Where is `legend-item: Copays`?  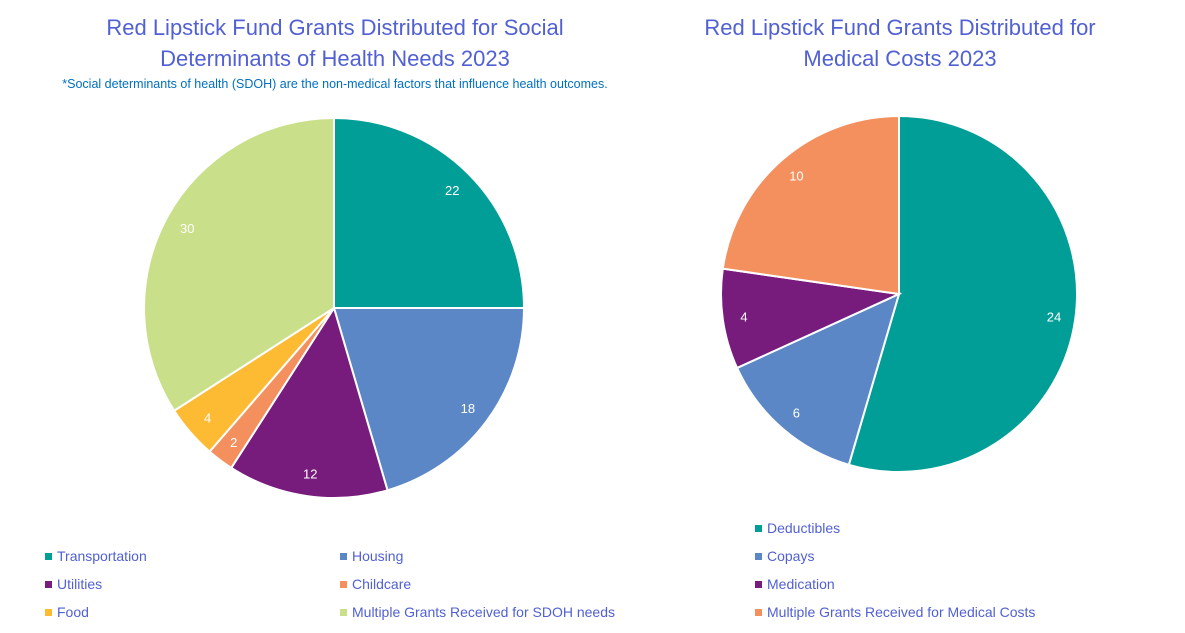 legend-item: Copays is located at coordinates (784, 556).